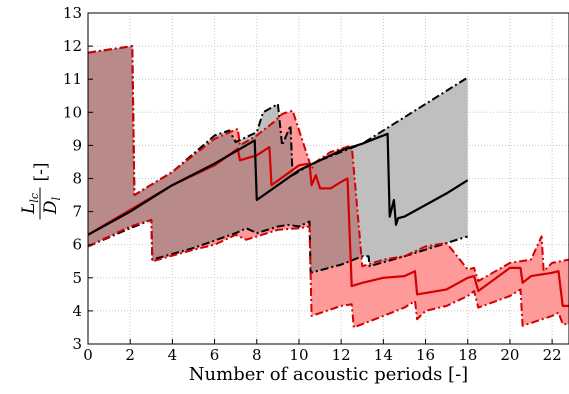  Describe the element at coordinates (341, 355) in the screenshot. I see `x-tick-label: 12` at that location.